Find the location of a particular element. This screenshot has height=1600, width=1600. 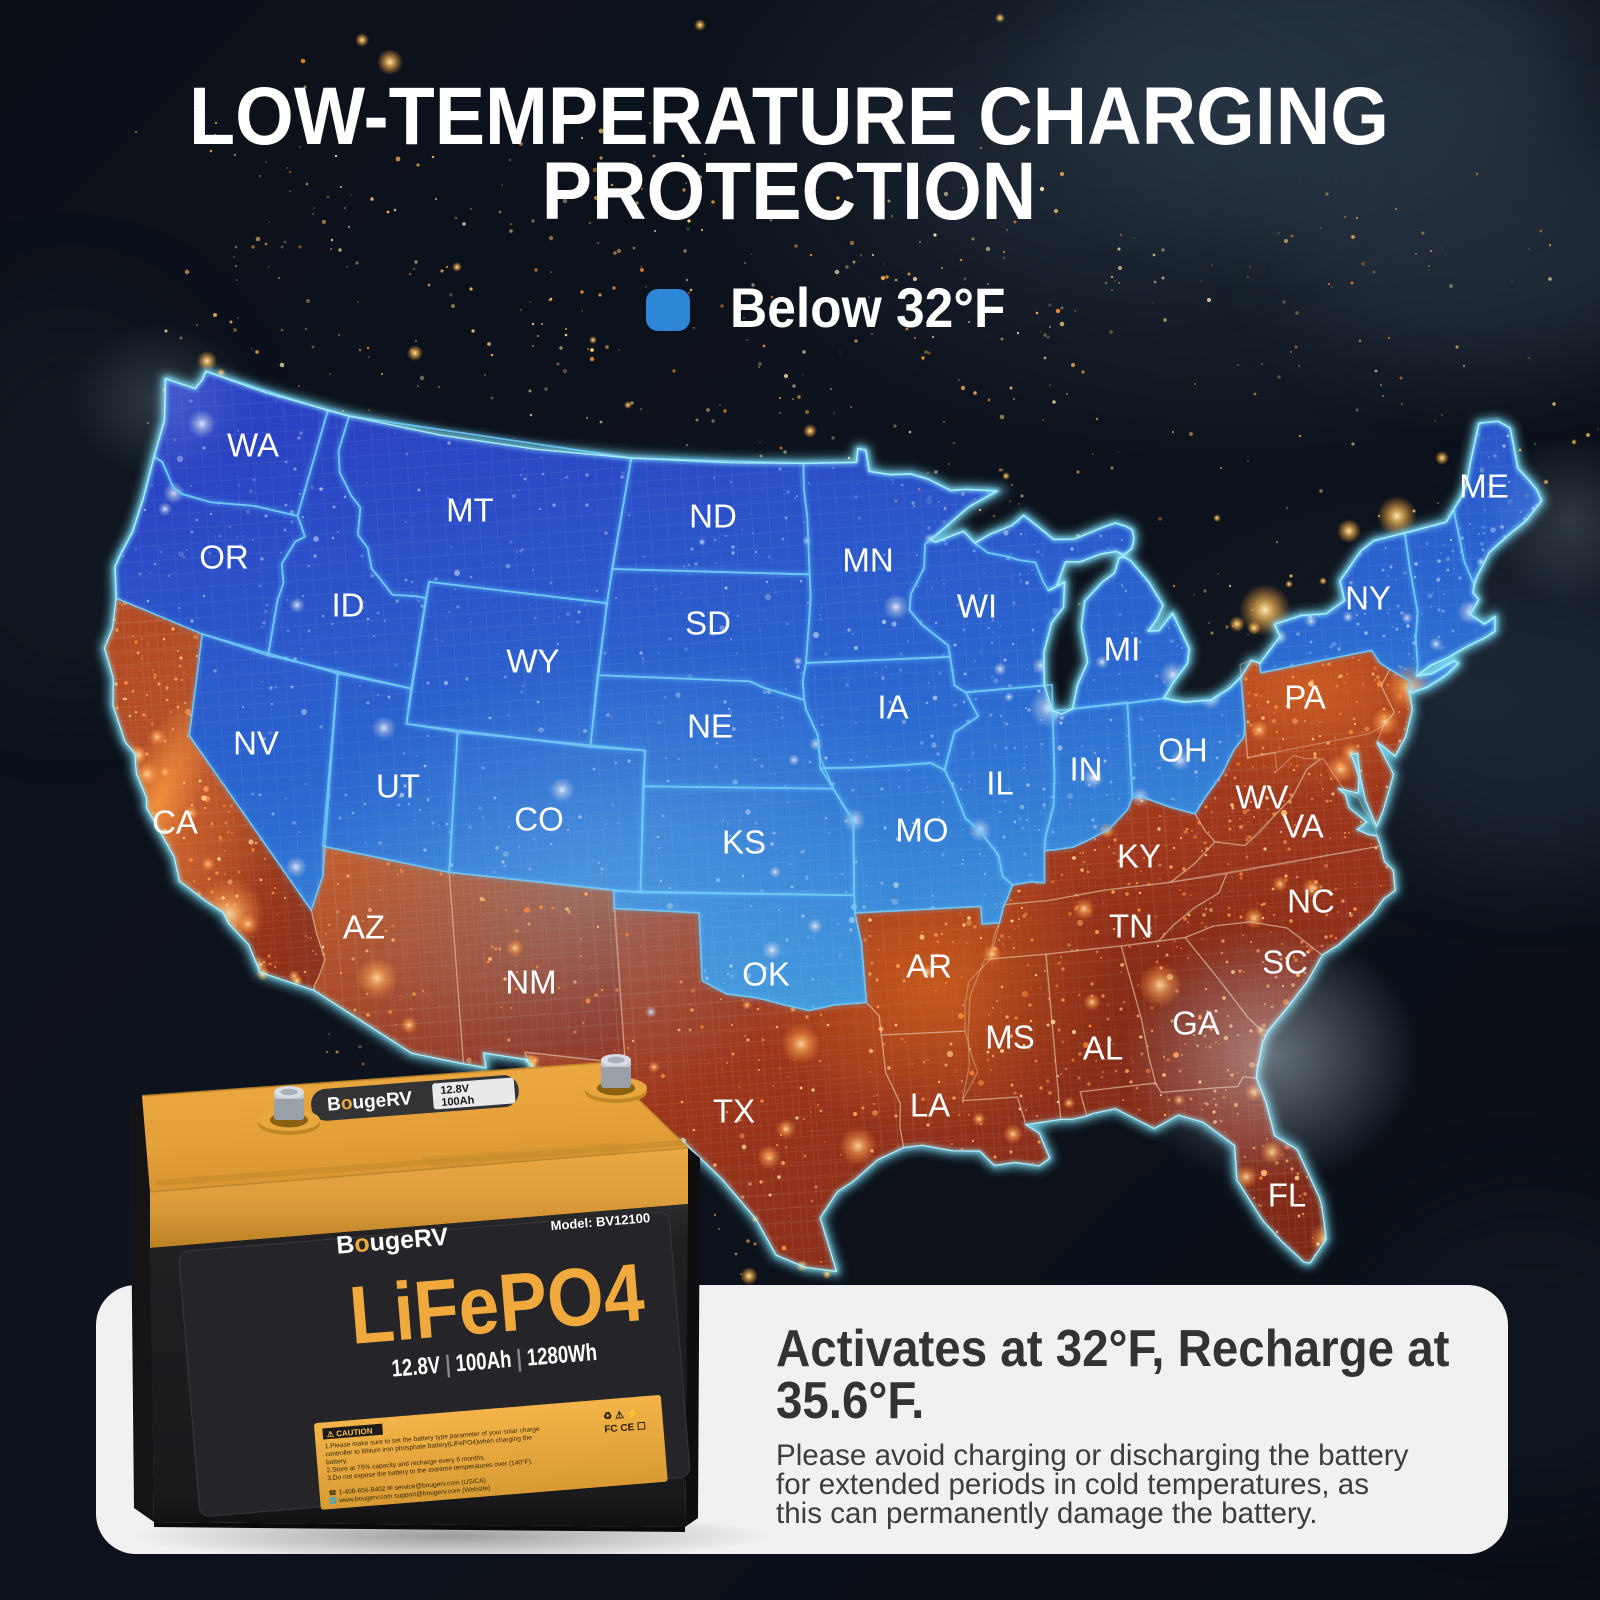

svg-text: OR is located at coordinates (224, 557).